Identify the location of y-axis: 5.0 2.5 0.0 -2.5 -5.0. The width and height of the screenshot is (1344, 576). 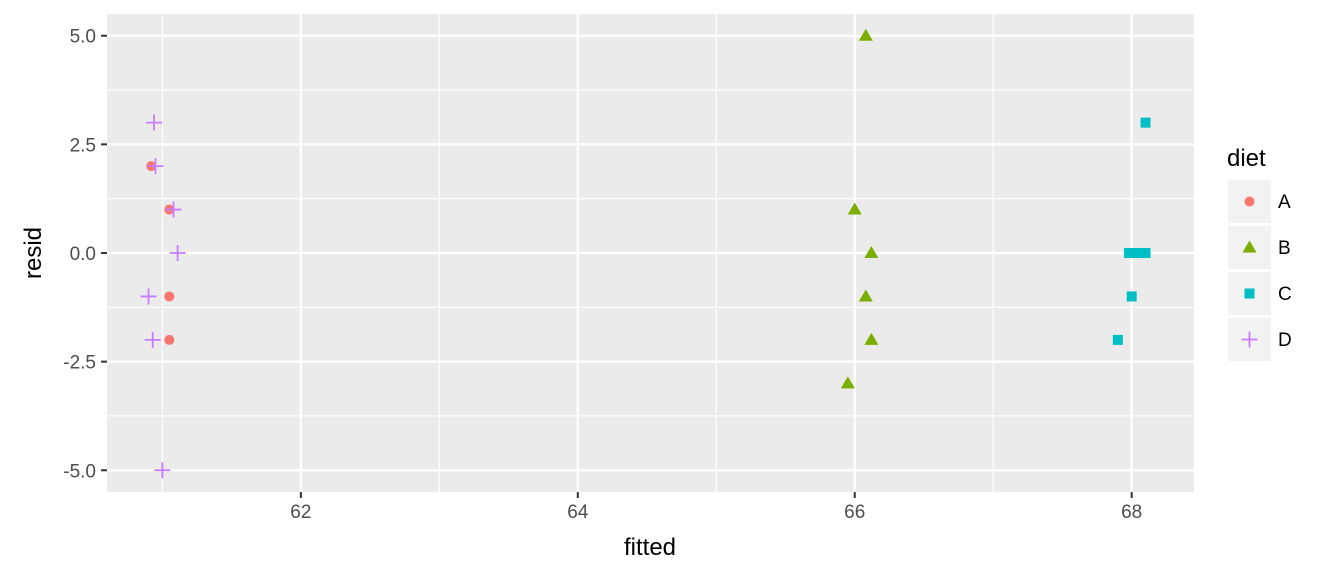
(85, 254).